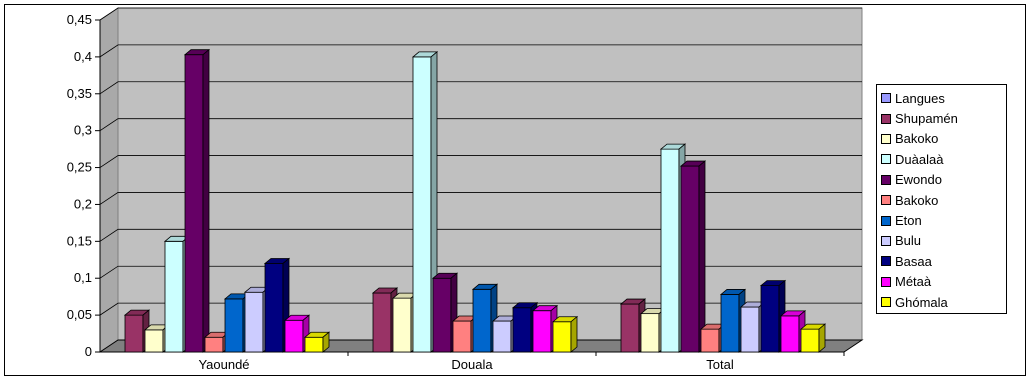 The height and width of the screenshot is (382, 1032). Describe the element at coordinates (919, 159) in the screenshot. I see `legend-label: Duàalaà` at that location.